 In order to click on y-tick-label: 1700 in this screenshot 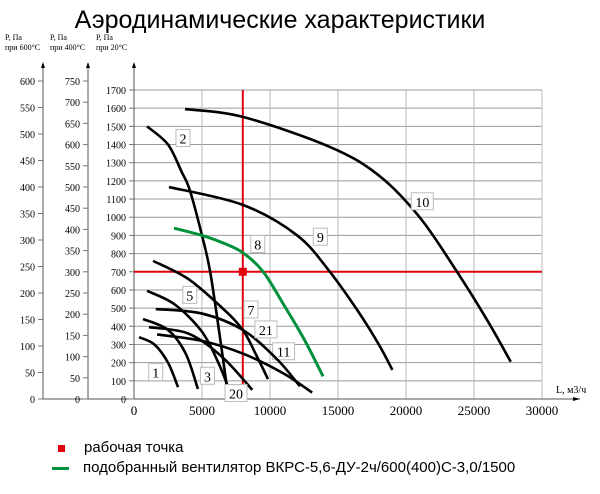, I will do `click(116, 91)`.